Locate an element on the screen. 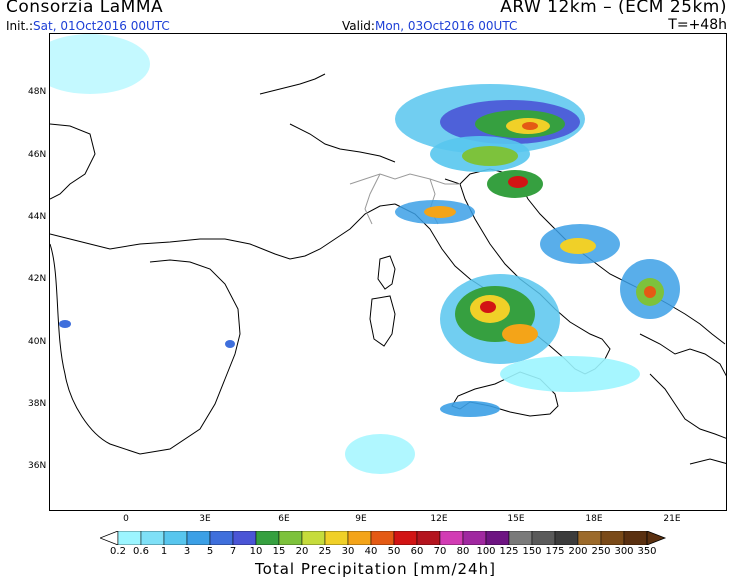 This screenshot has width=751, height=580. organization-title: Consorzia LaMMA is located at coordinates (85, 8).